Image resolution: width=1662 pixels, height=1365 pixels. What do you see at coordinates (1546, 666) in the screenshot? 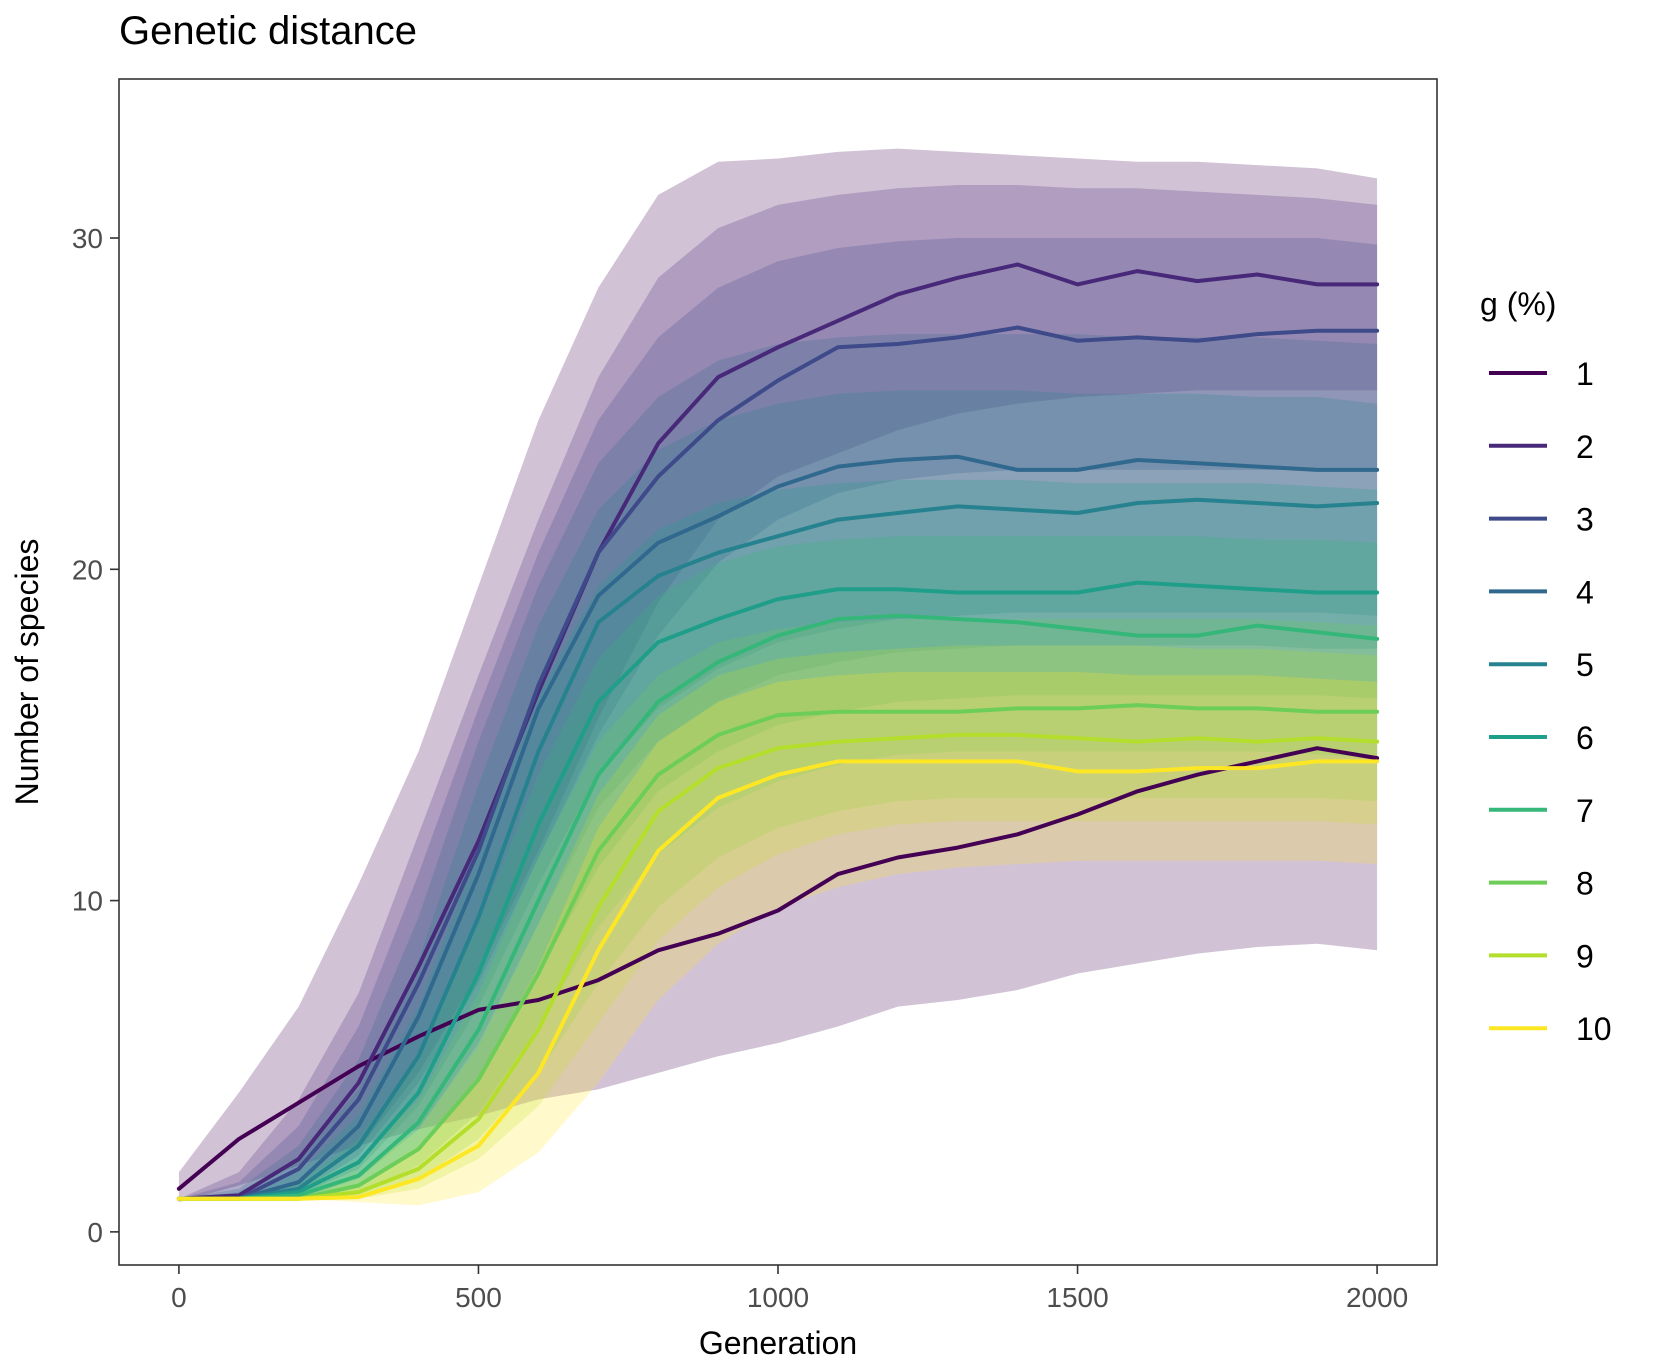
I see `legend: g (%) 1 2 3 4 5 6 7 8 9 10` at bounding box center [1546, 666].